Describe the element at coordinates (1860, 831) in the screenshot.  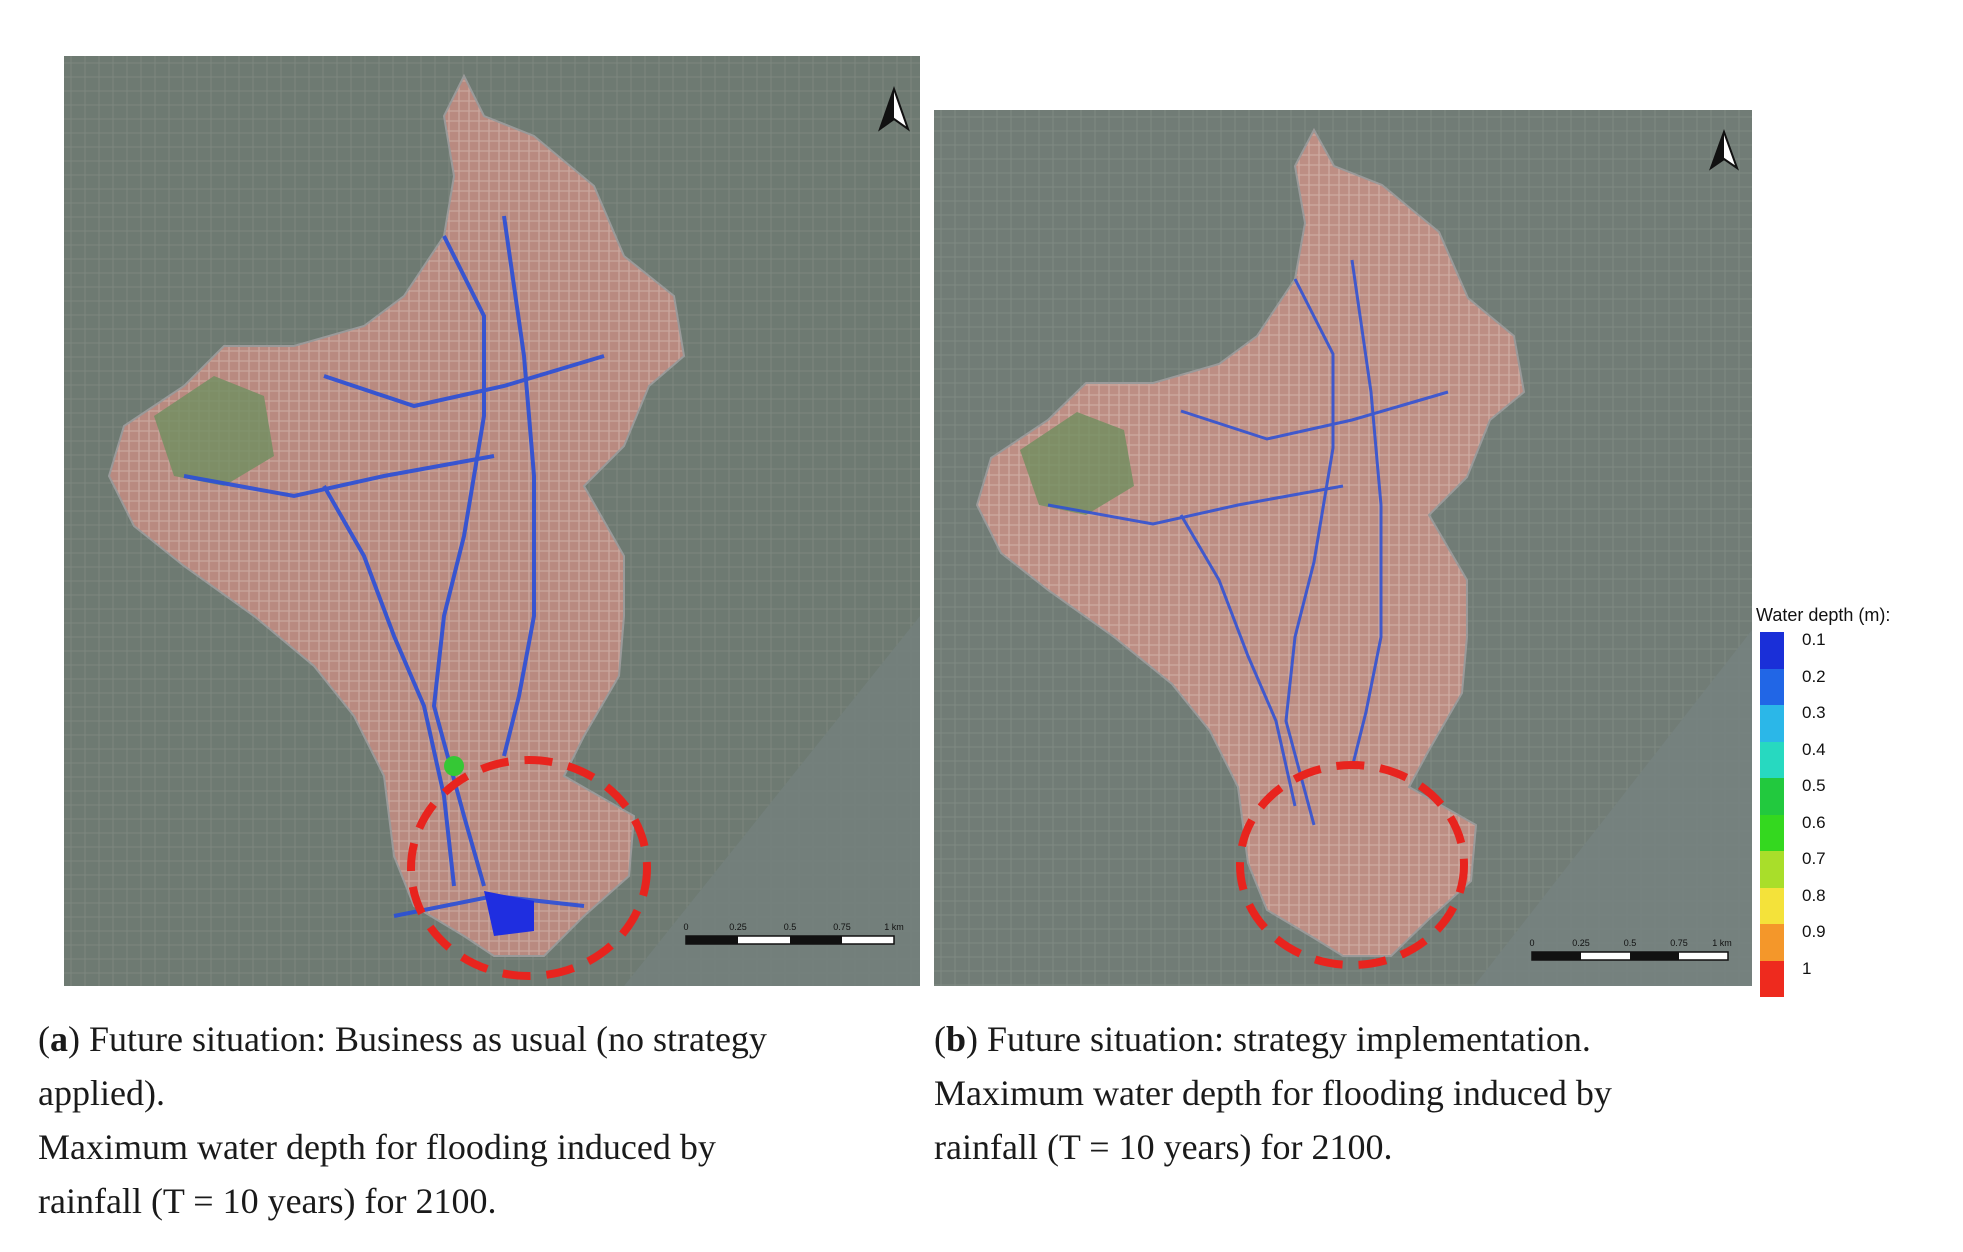
I see `legend-row: 0.6` at that location.